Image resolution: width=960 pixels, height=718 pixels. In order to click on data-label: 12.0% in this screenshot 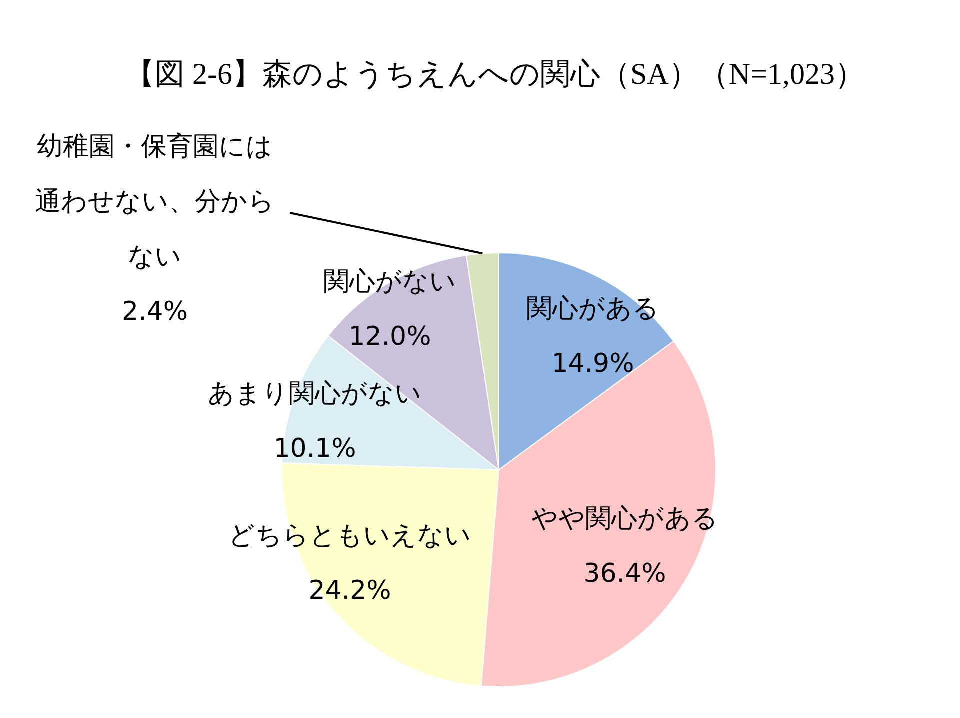, I will do `click(390, 337)`.